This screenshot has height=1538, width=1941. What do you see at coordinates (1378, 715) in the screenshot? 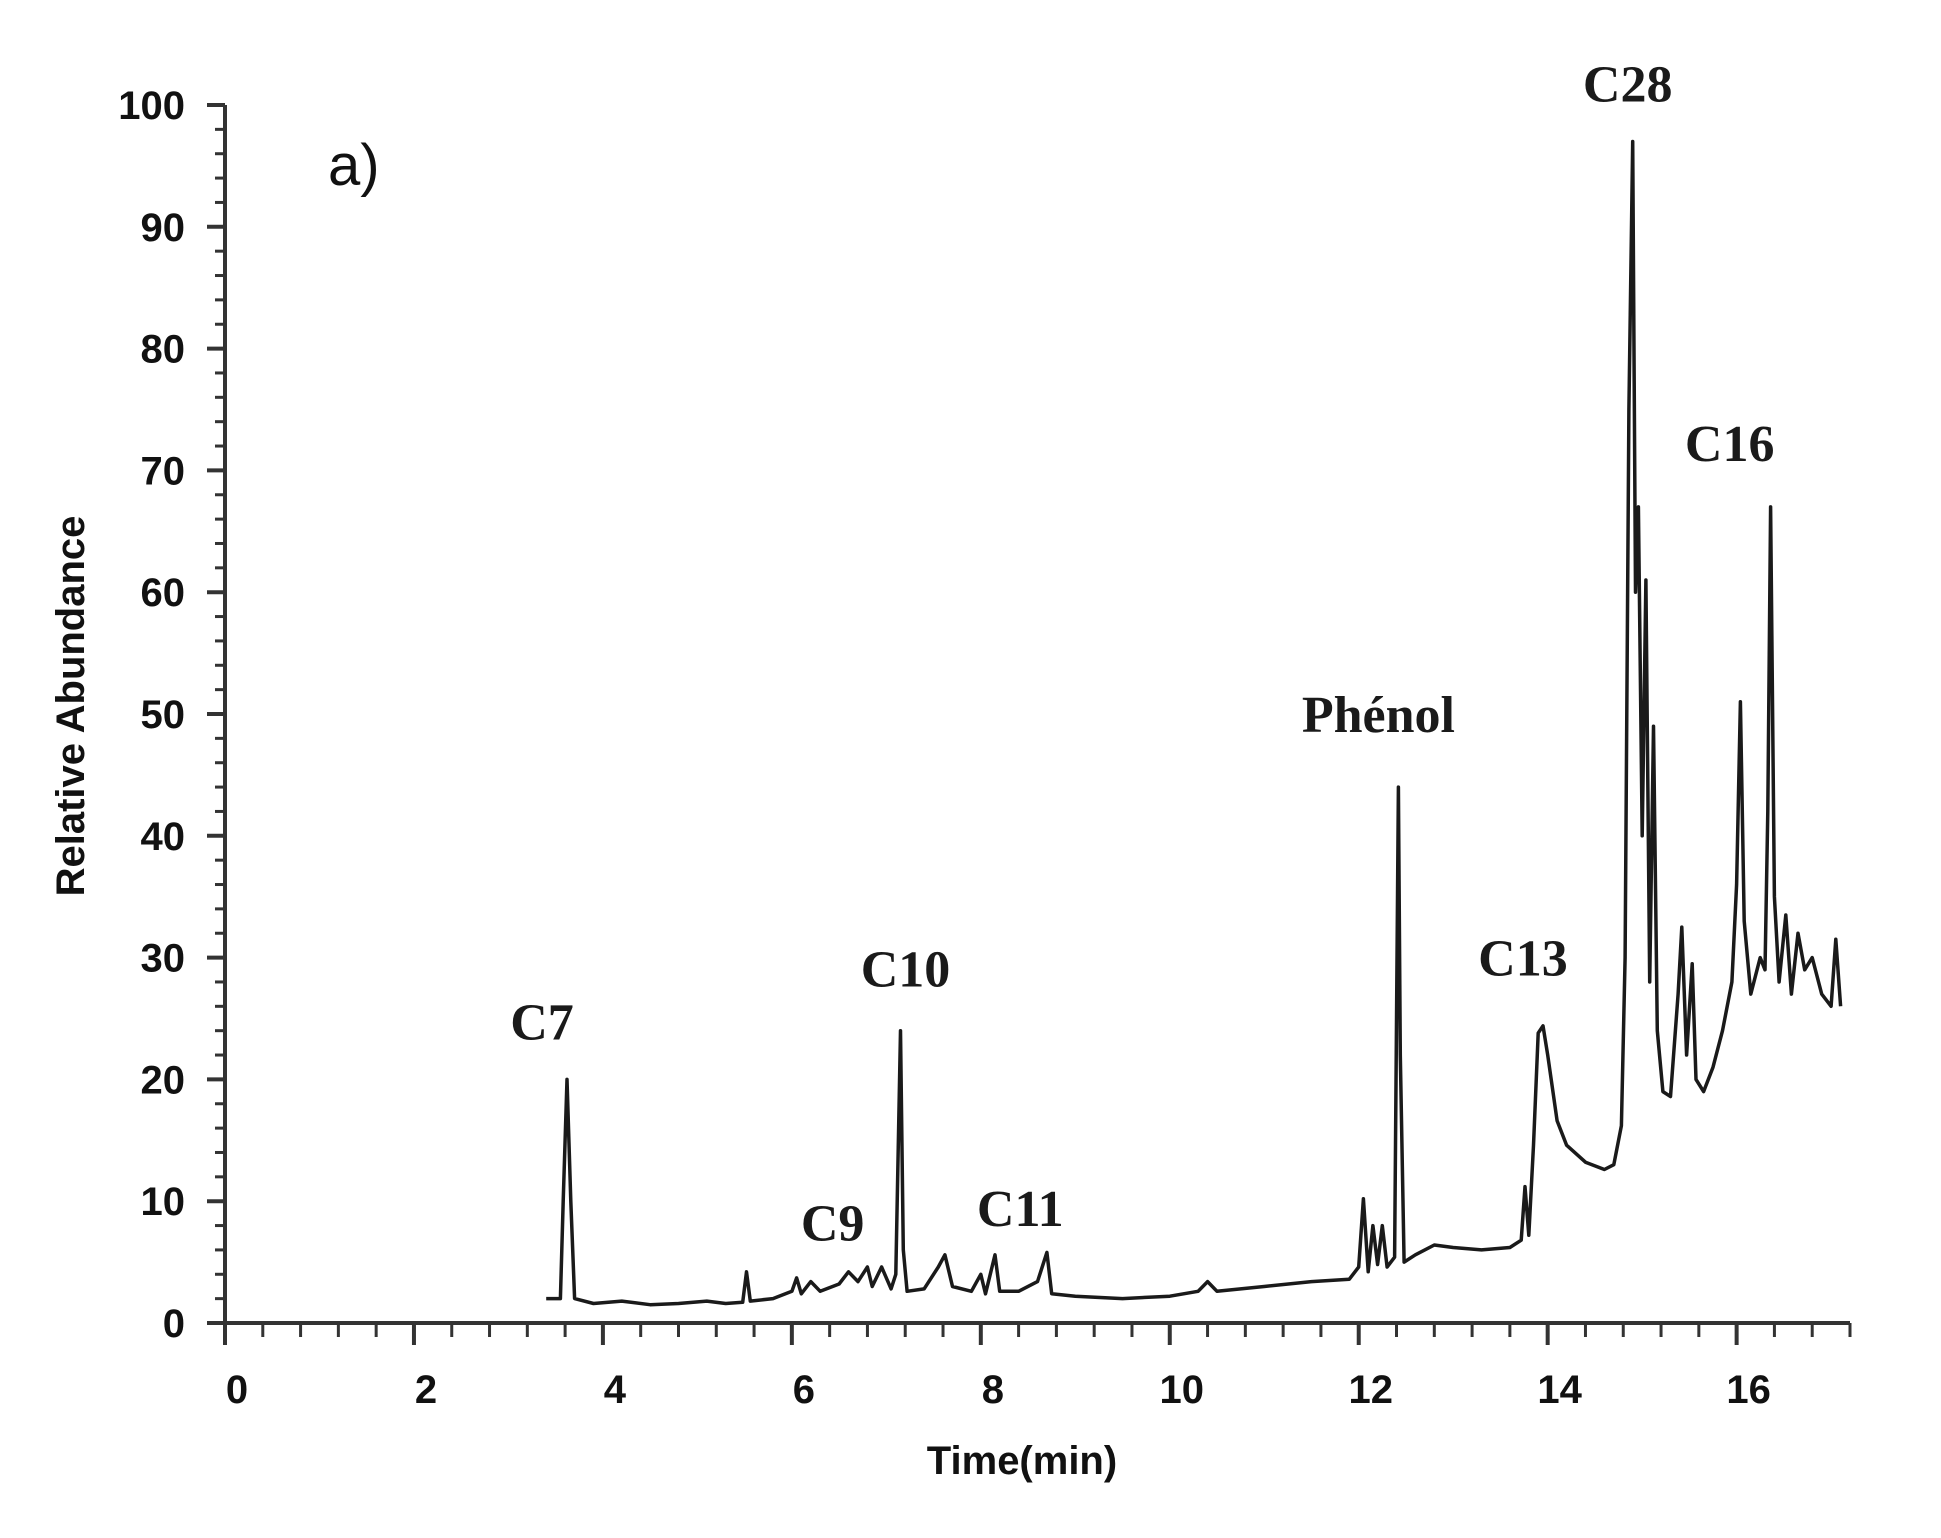
I see `peak-label: Phénol` at bounding box center [1378, 715].